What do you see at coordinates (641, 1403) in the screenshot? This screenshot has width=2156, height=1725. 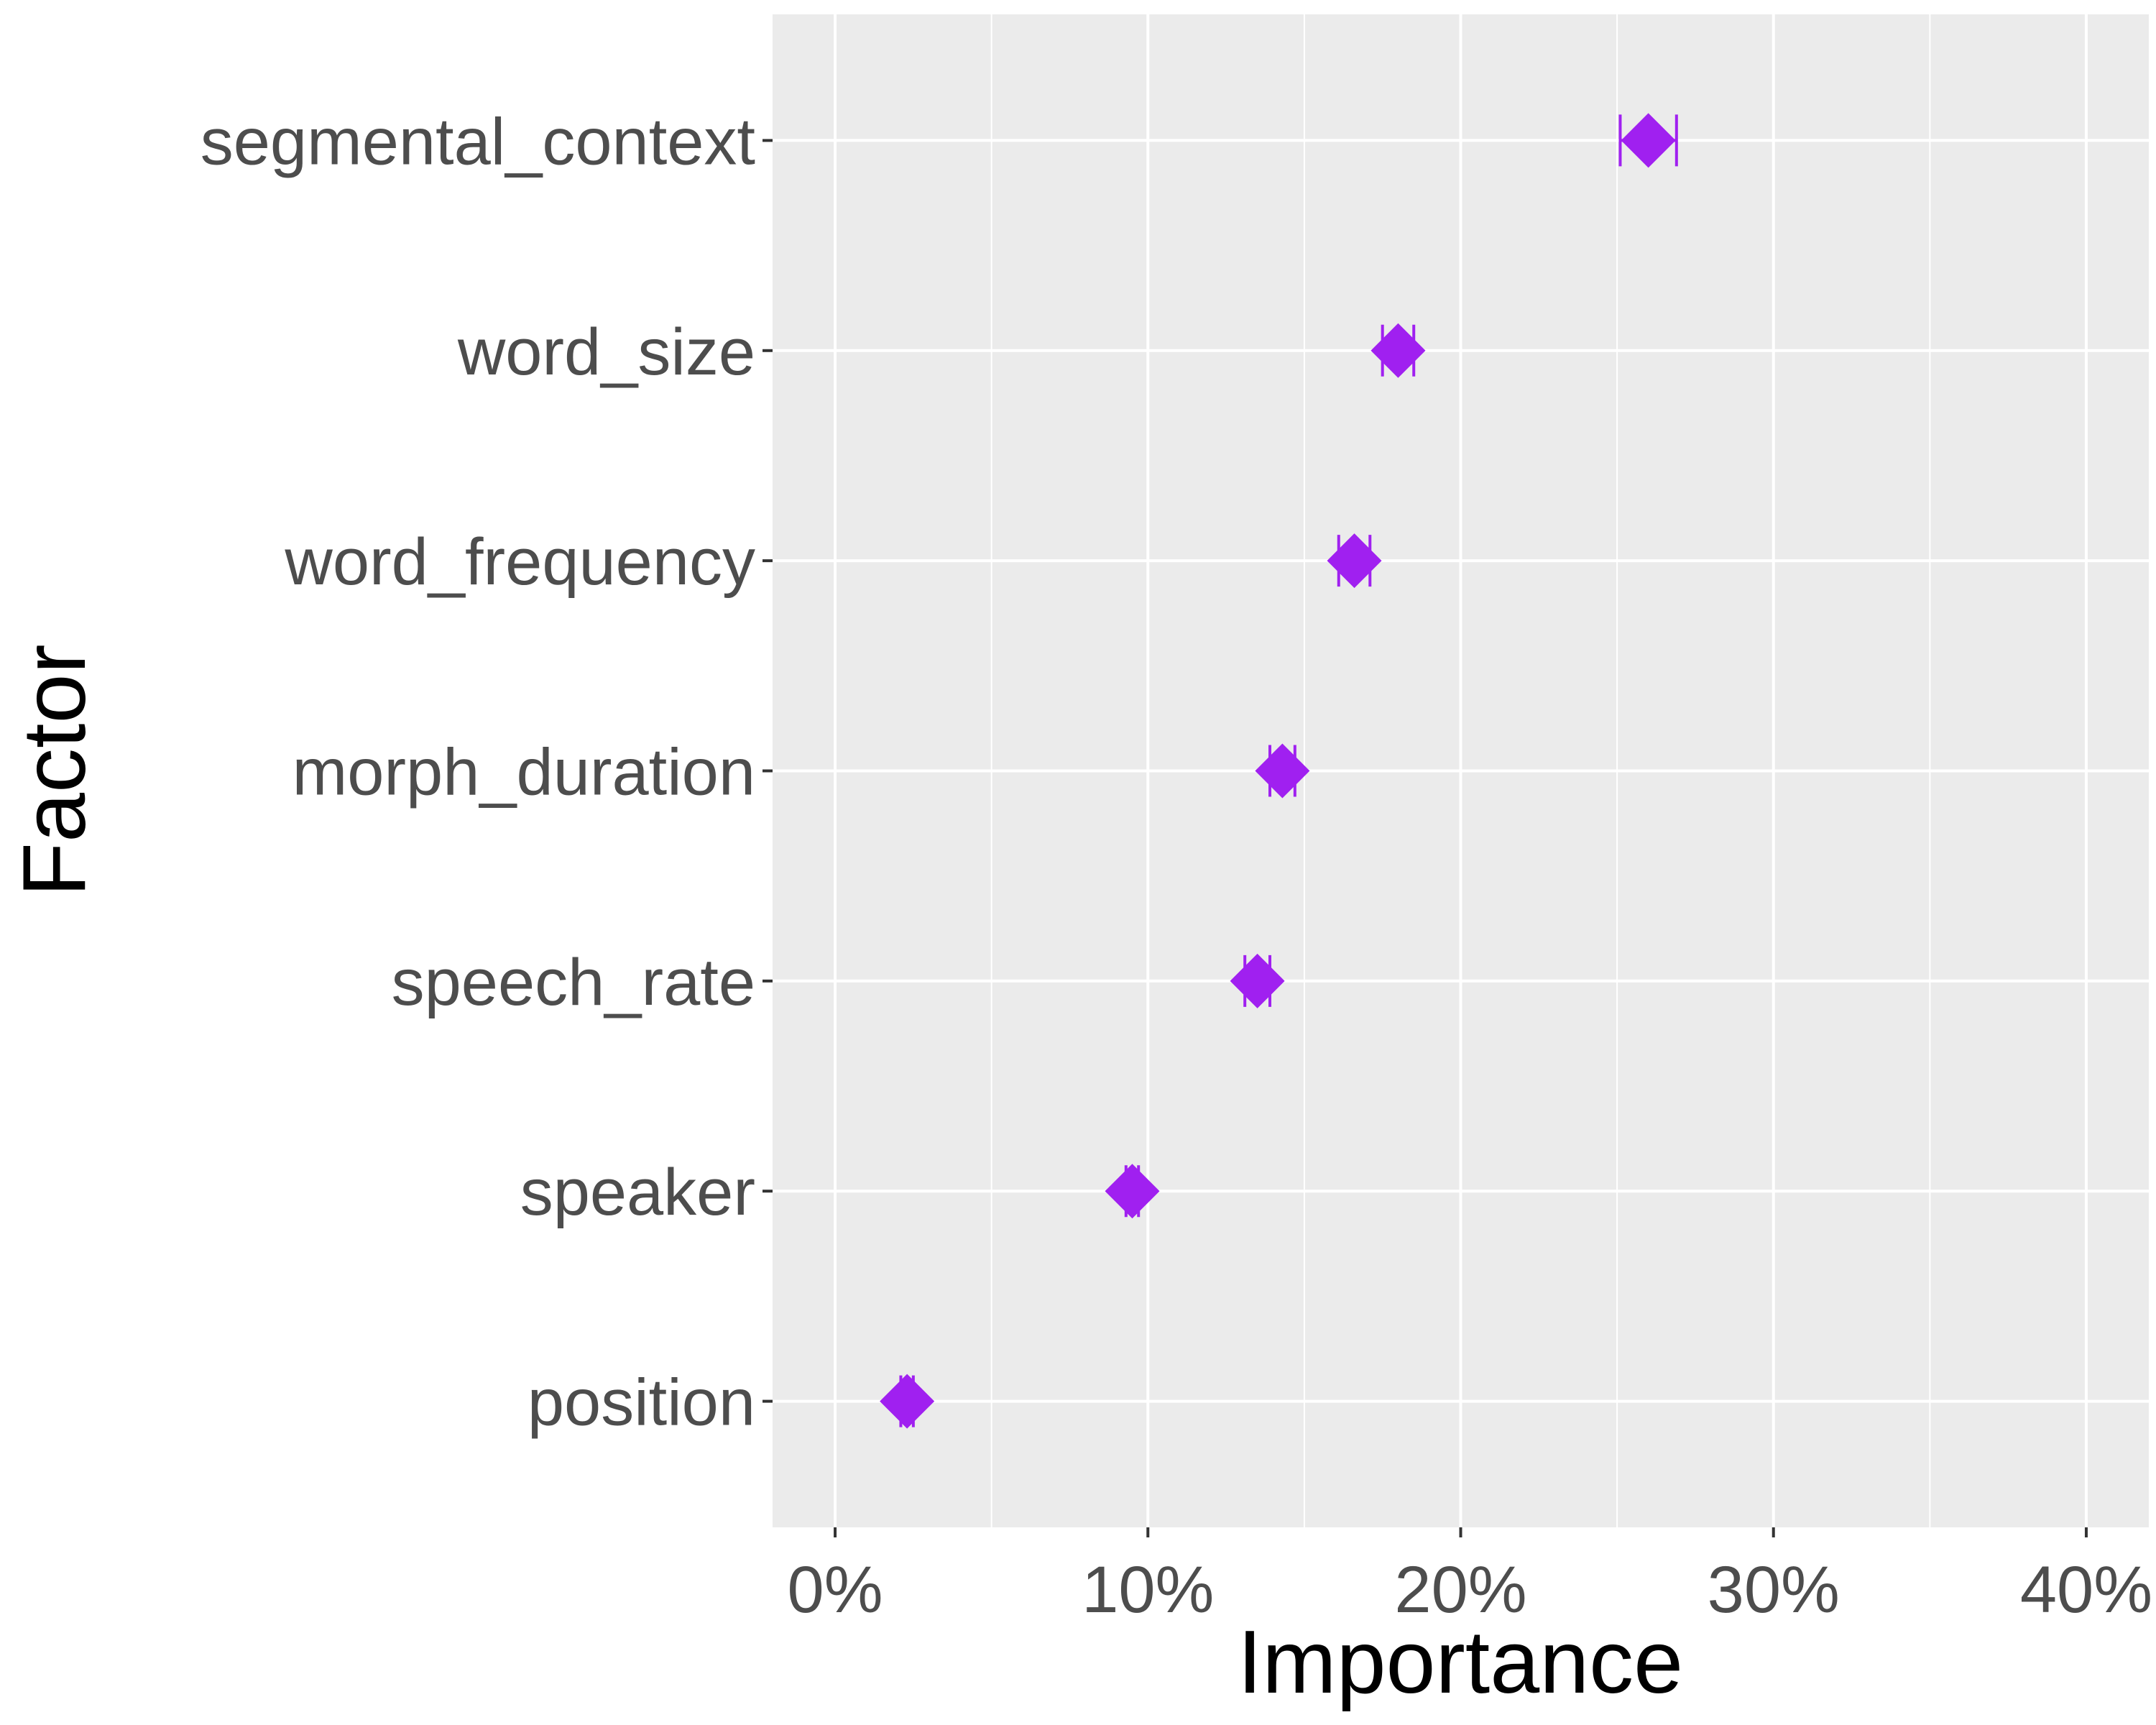 I see `y-tick-label: position` at bounding box center [641, 1403].